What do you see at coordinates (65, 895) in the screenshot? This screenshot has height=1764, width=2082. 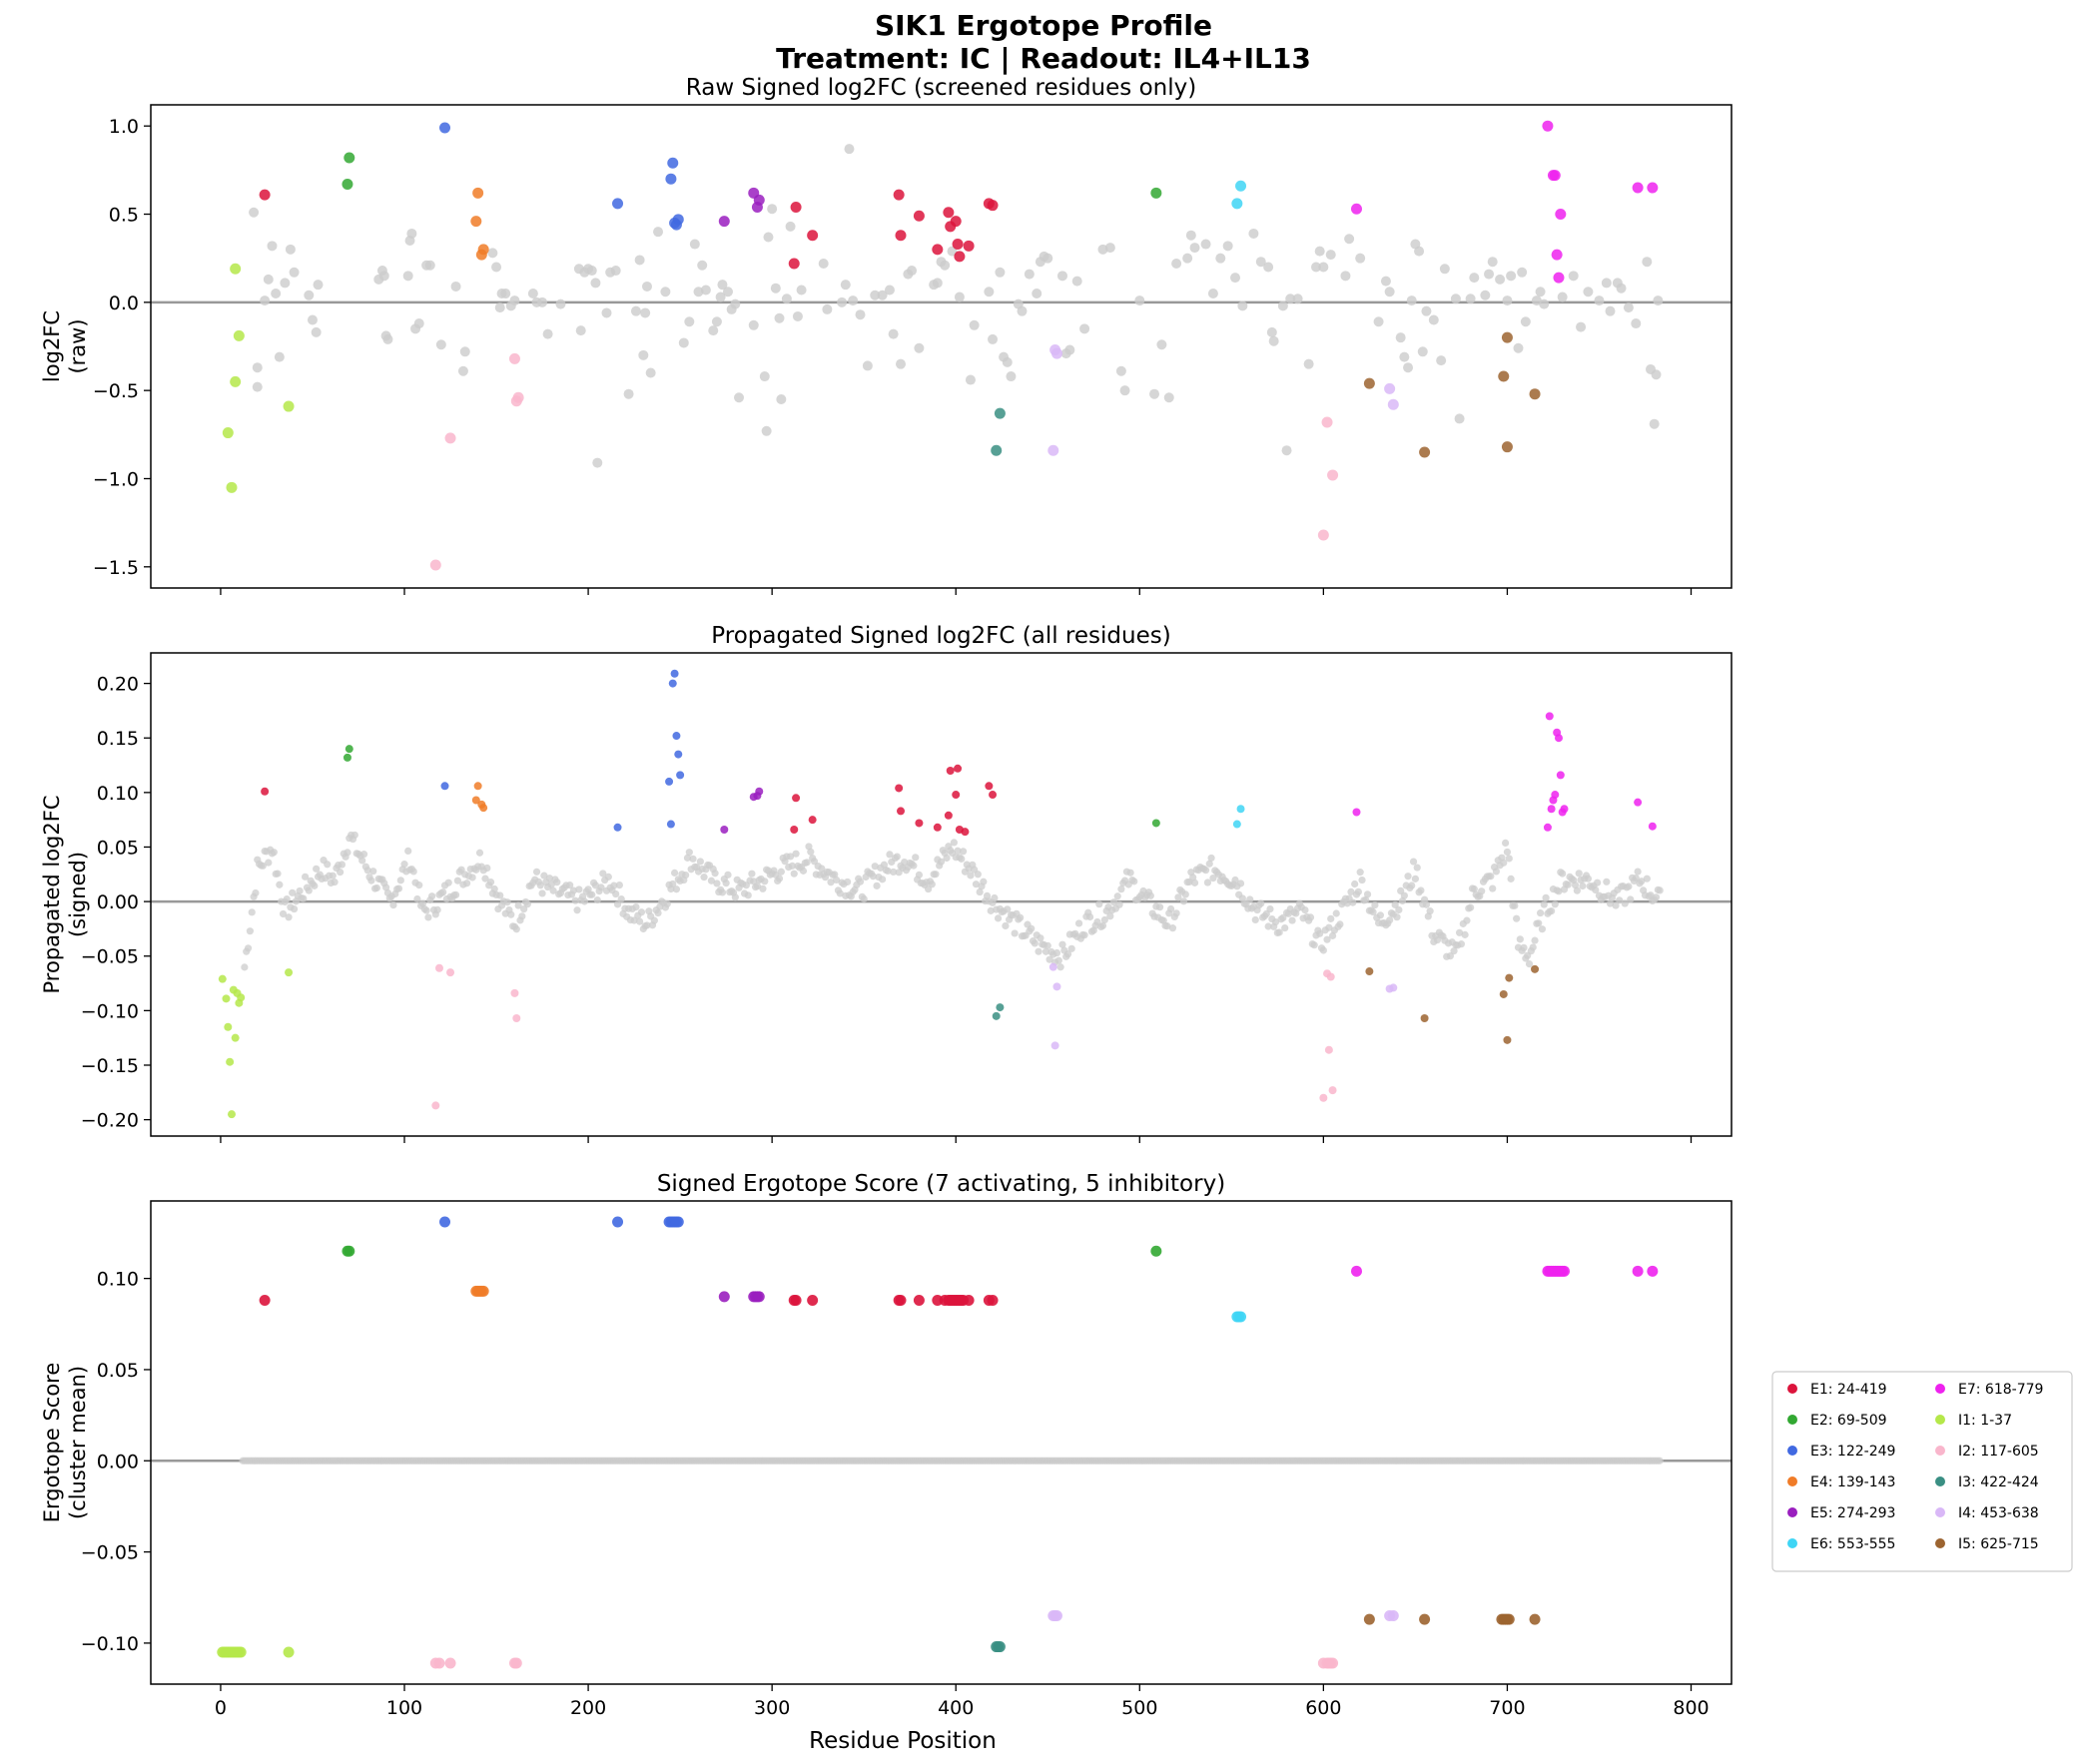 I see `y-axis-label: Propagated log2FC(signed)` at bounding box center [65, 895].